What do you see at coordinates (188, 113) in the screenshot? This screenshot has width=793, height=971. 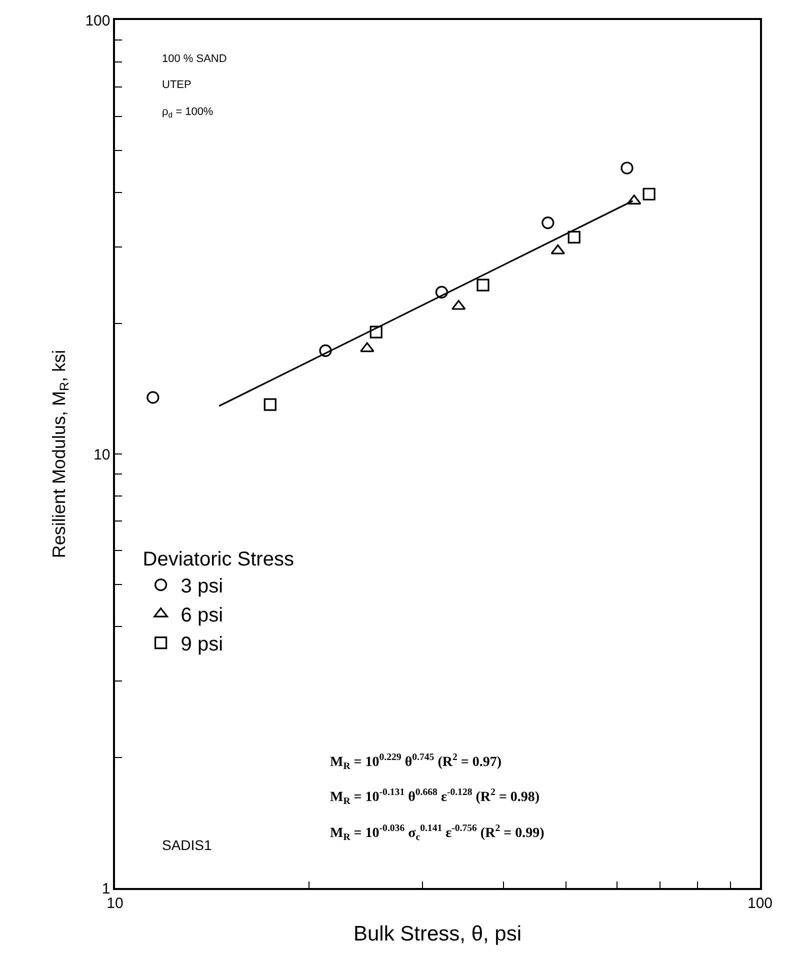 I see `annotation: ρ$_{d}$ = 100%` at bounding box center [188, 113].